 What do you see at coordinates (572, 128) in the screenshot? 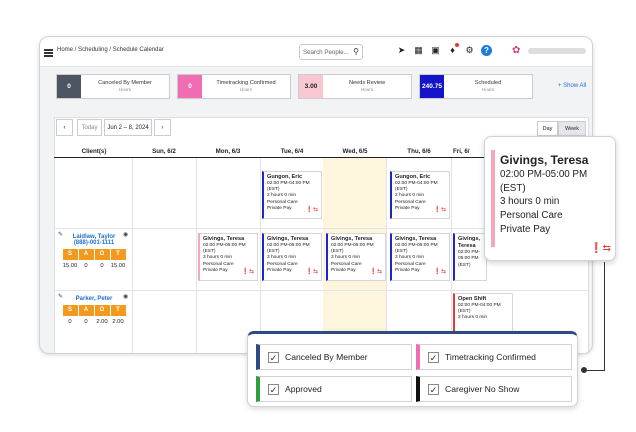
I see `week-view-button: Week` at bounding box center [572, 128].